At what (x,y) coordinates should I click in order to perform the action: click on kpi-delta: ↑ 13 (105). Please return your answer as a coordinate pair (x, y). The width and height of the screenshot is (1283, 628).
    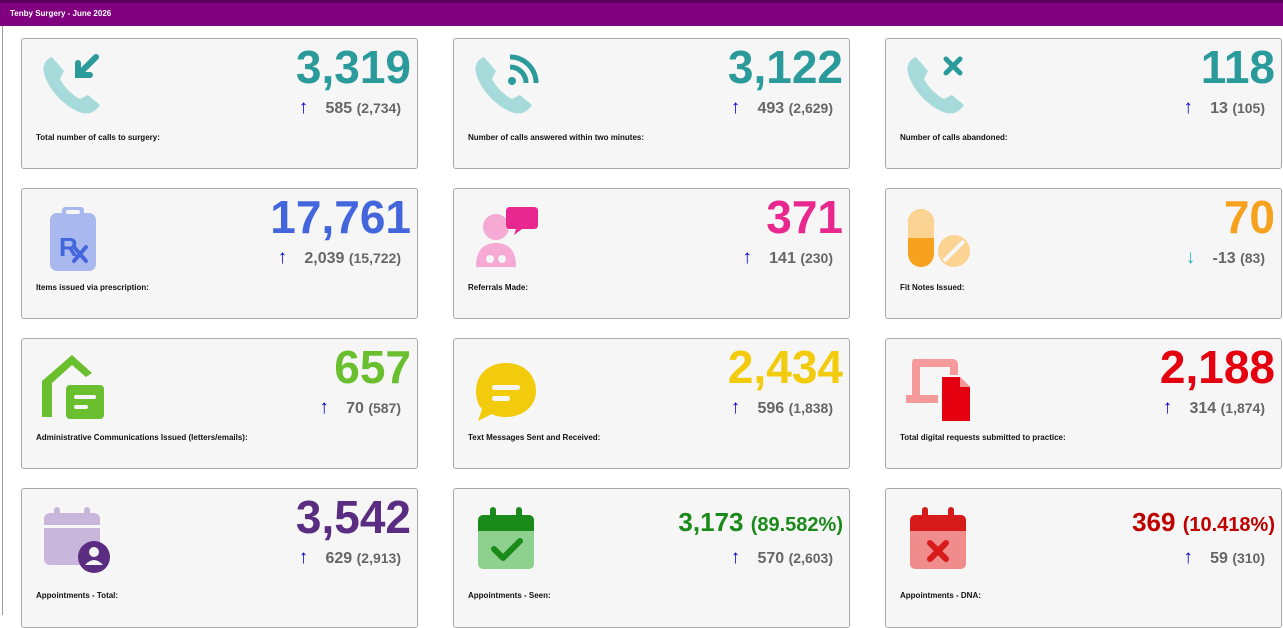
    Looking at the image, I should click on (1219, 108).